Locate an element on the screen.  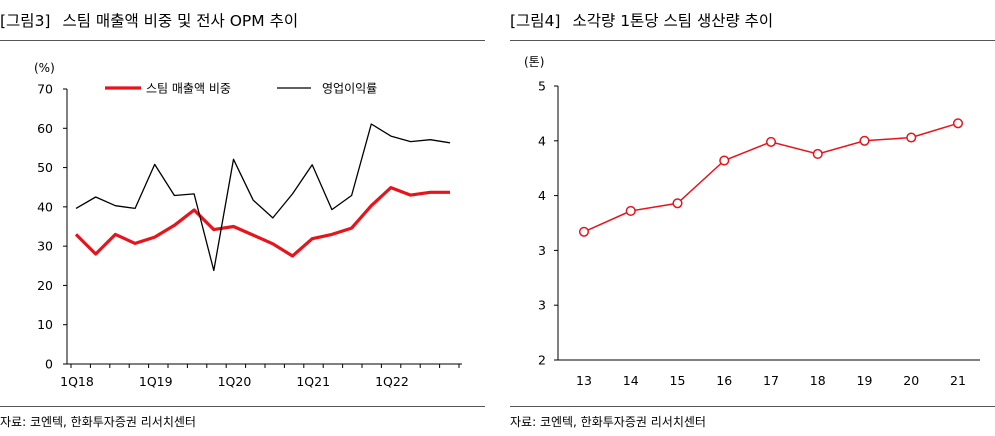
left-y-tick-label: 10 is located at coordinates (45, 324).